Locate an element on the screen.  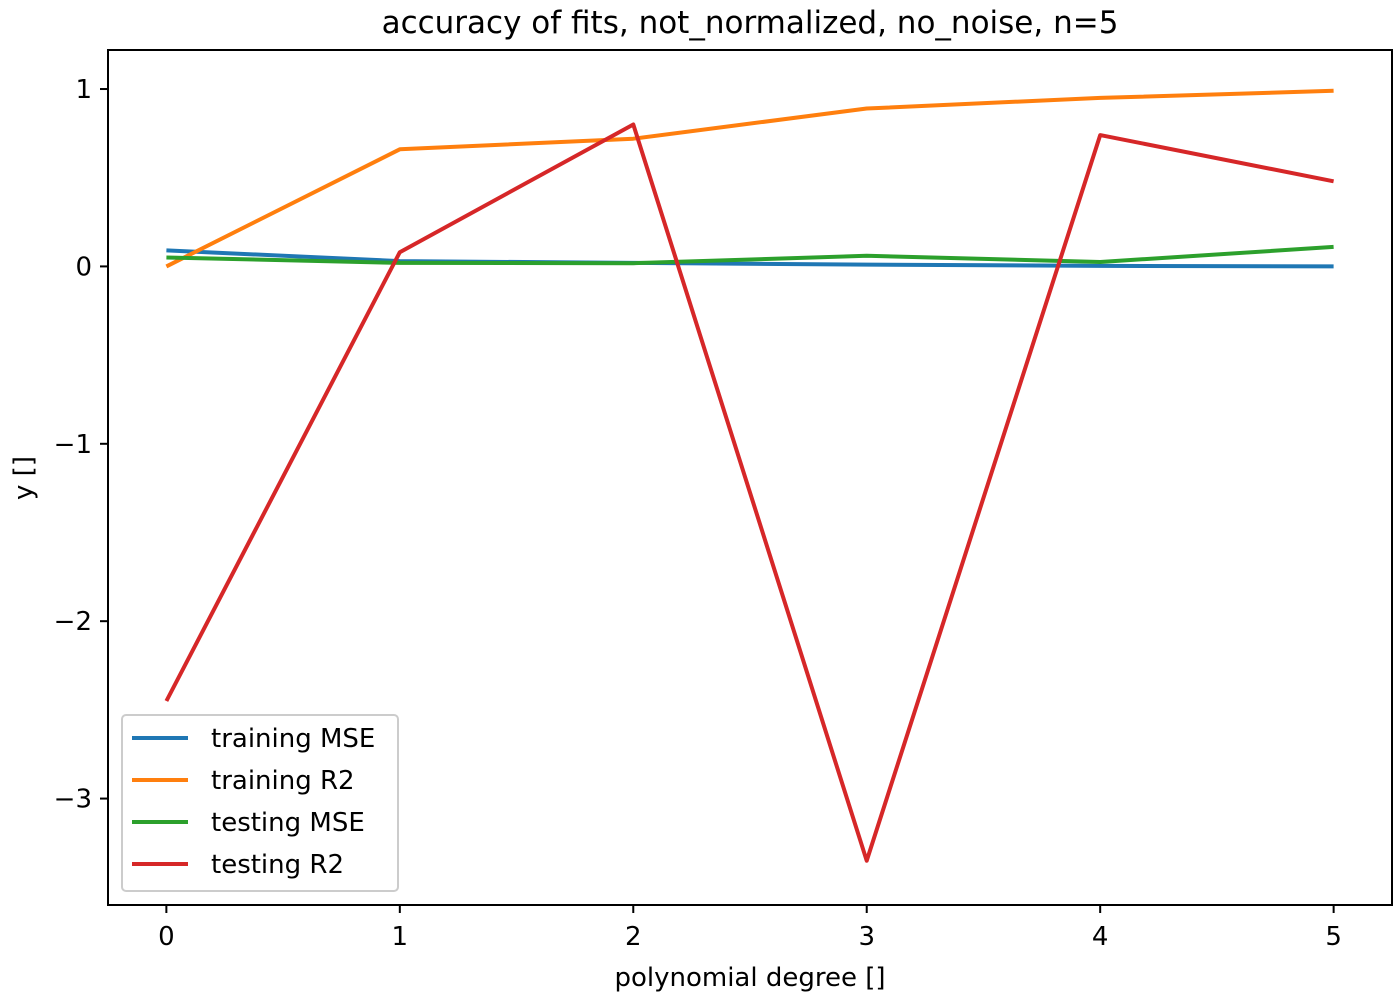
y-axis-title: y [] is located at coordinates (24, 478).